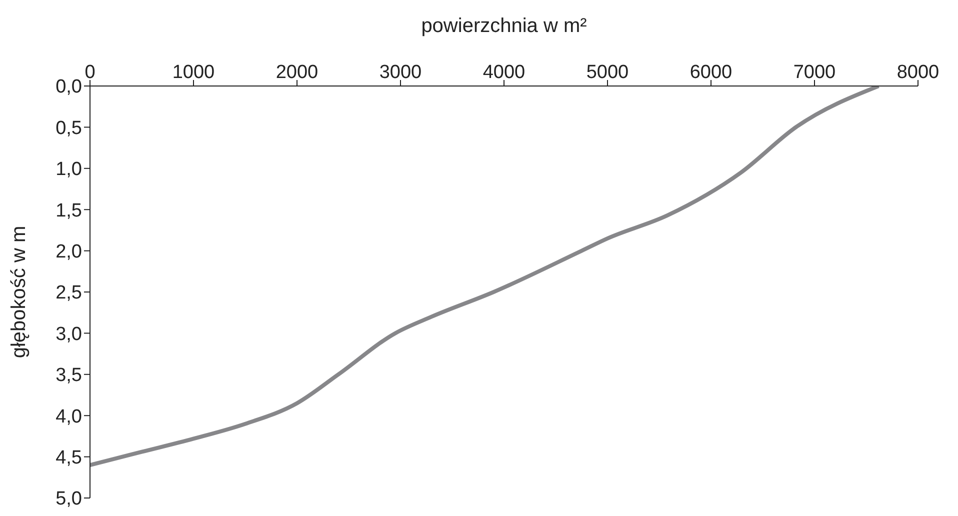 This screenshot has width=958, height=516. Describe the element at coordinates (711, 72) in the screenshot. I see `x-tick-label: 6000` at that location.